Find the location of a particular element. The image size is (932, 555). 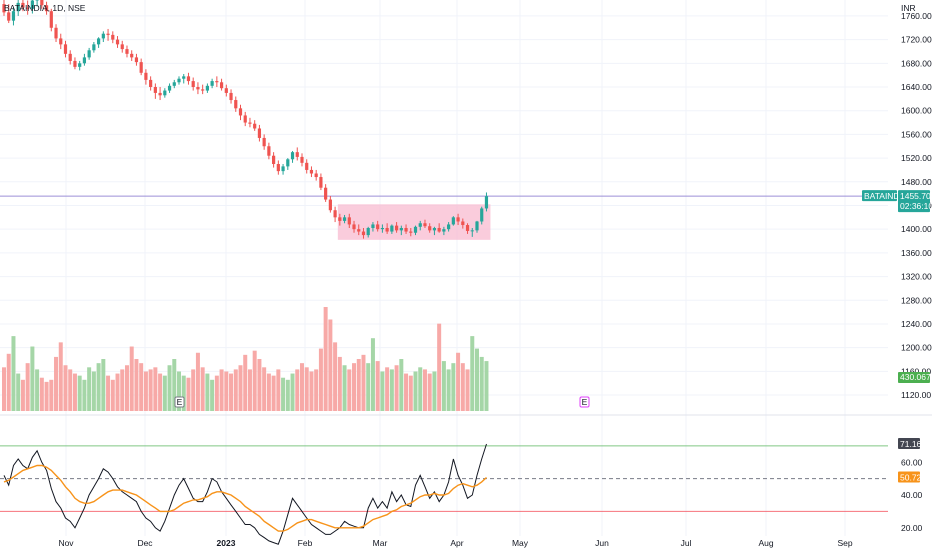

rsi-tick-label: 20.00 is located at coordinates (912, 528).